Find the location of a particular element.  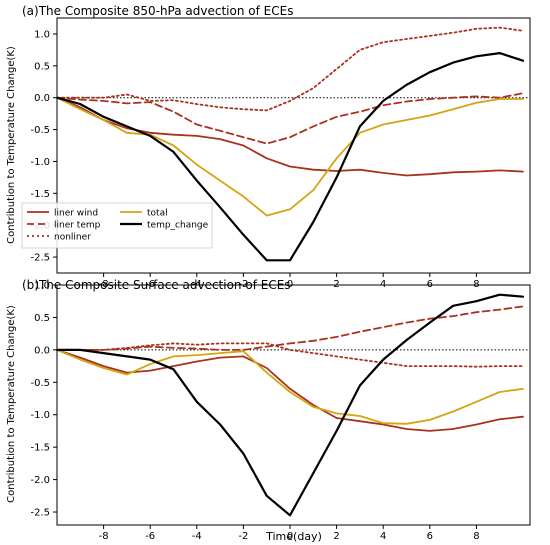

chart-b-x-tick-label: 4 is located at coordinates (383, 536).